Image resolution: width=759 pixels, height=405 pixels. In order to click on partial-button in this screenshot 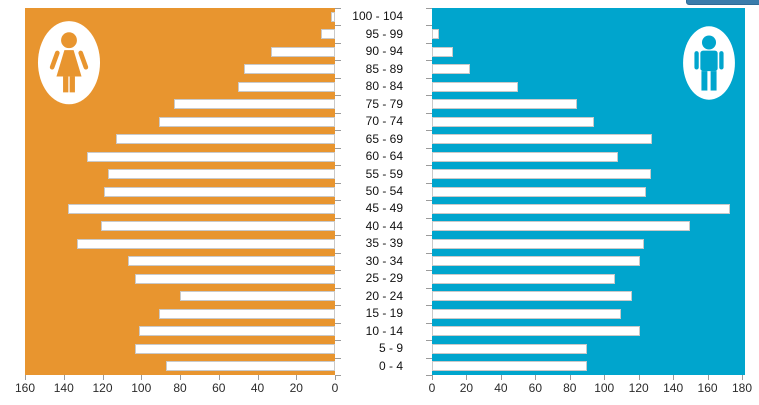, I will do `click(722, 2)`.